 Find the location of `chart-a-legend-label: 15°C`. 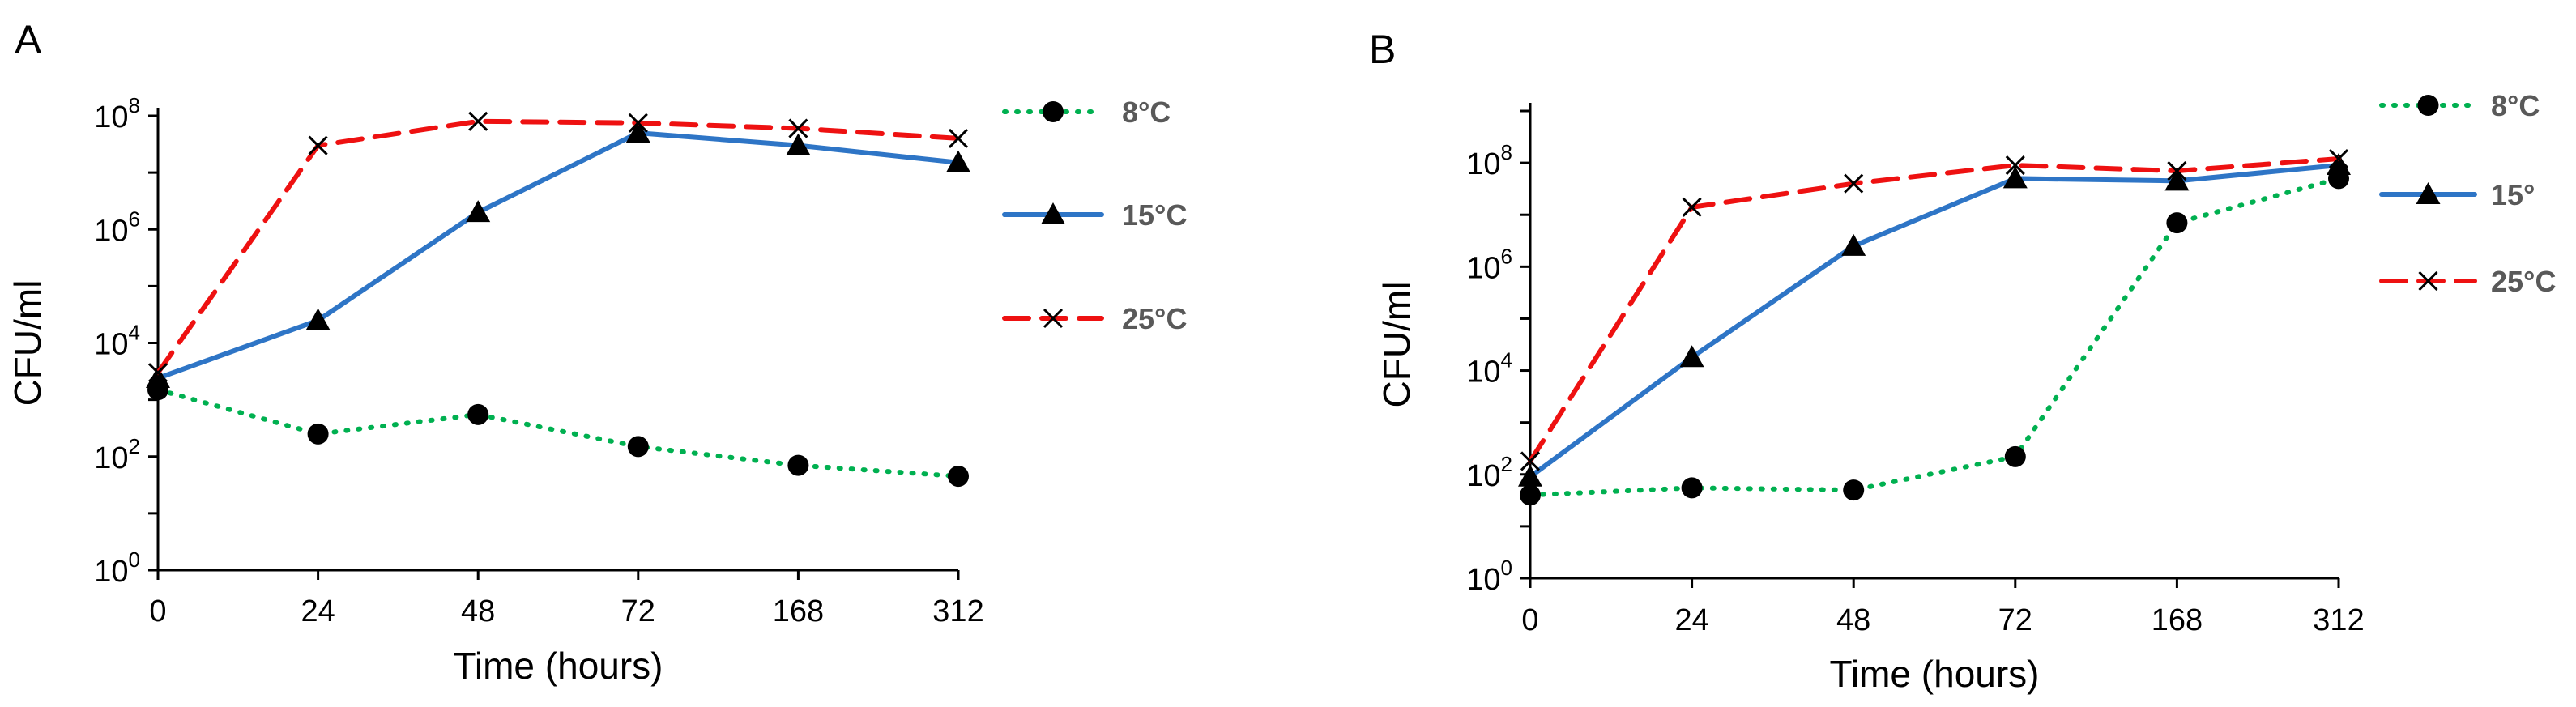

chart-a-legend-label: 15°C is located at coordinates (1154, 215).